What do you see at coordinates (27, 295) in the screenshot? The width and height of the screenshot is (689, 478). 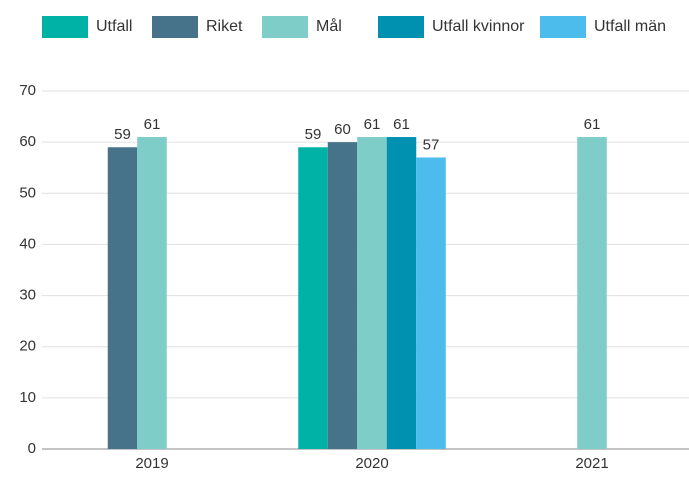 I see `y-tick-label: 30` at bounding box center [27, 295].